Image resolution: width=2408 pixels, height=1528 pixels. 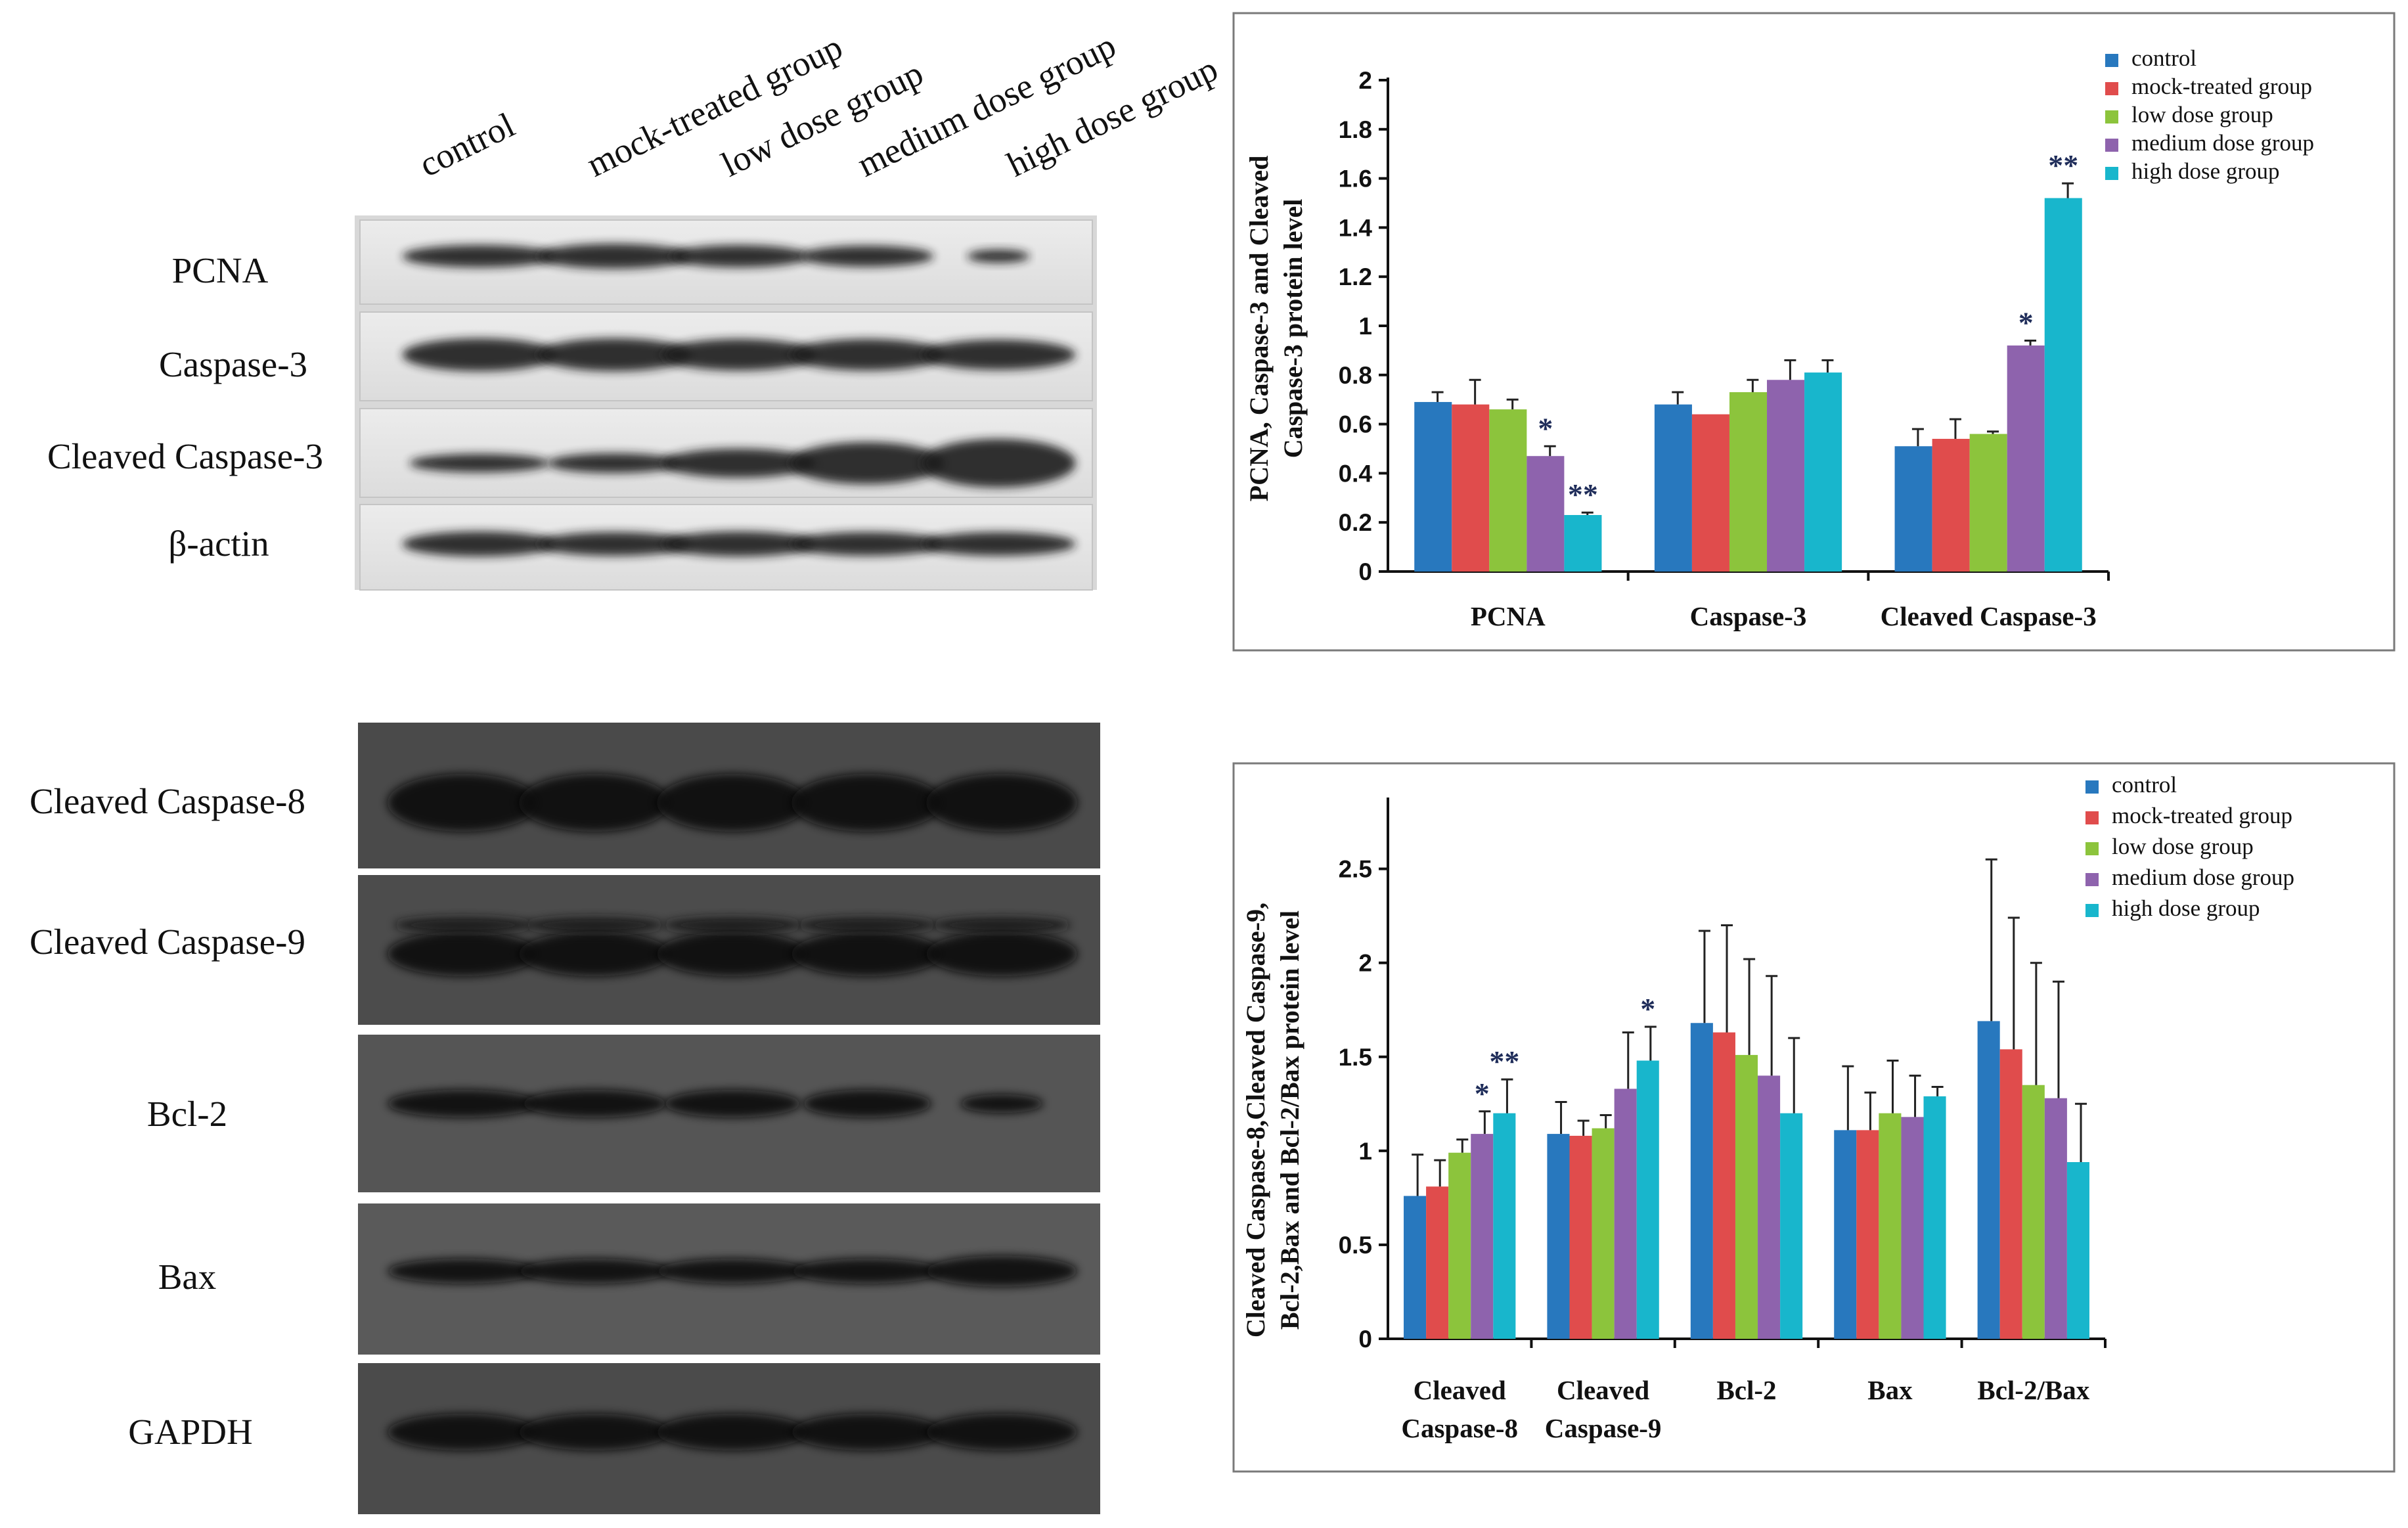 I want to click on y-tick-label: 0.4, so click(x=1356, y=473).